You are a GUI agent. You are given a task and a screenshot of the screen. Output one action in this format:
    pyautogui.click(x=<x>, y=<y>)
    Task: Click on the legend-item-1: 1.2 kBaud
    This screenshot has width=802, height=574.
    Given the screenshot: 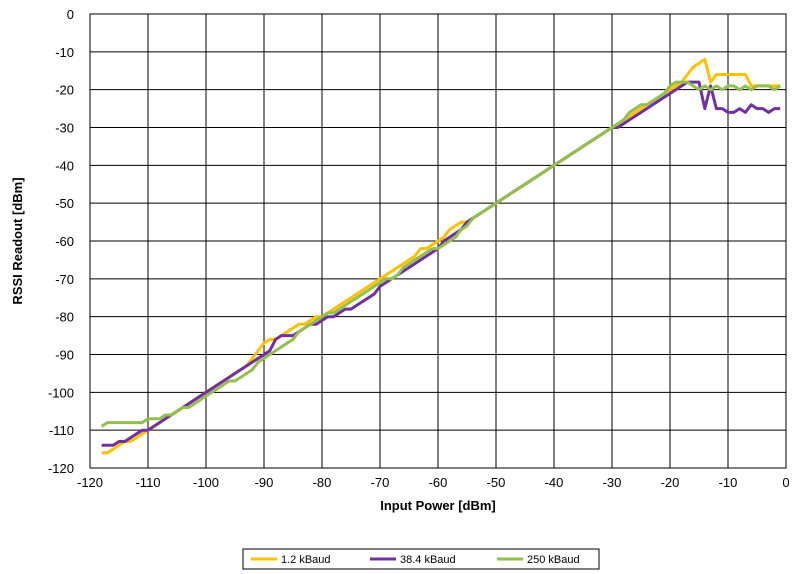 What is the action you would take?
    pyautogui.click(x=291, y=560)
    